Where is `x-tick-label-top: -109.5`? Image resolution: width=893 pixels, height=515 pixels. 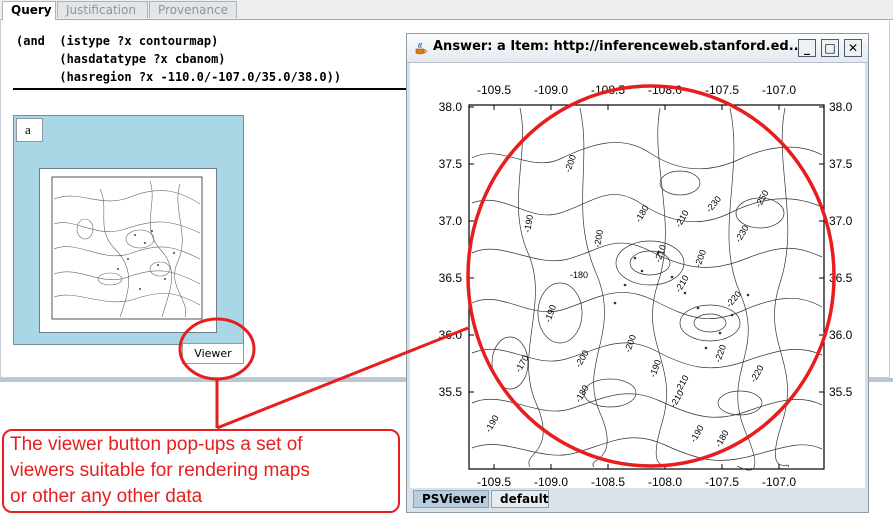
x-tick-label-top: -109.5 is located at coordinates (494, 90).